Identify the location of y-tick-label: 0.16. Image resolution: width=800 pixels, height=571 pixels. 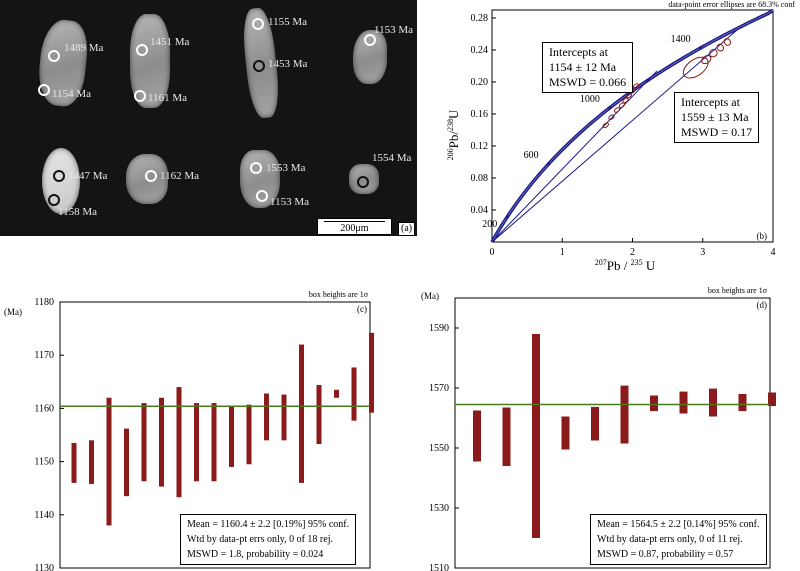
(480, 114).